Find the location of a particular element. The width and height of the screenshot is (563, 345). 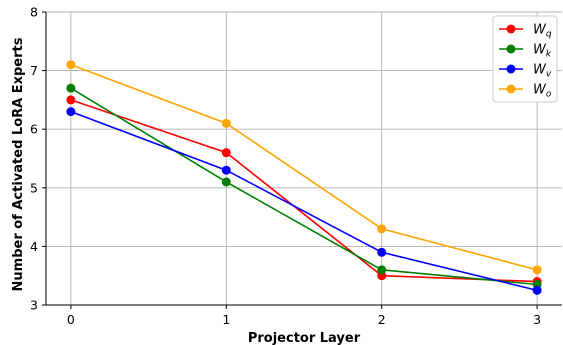

legend-item: Wq is located at coordinates (525, 31).